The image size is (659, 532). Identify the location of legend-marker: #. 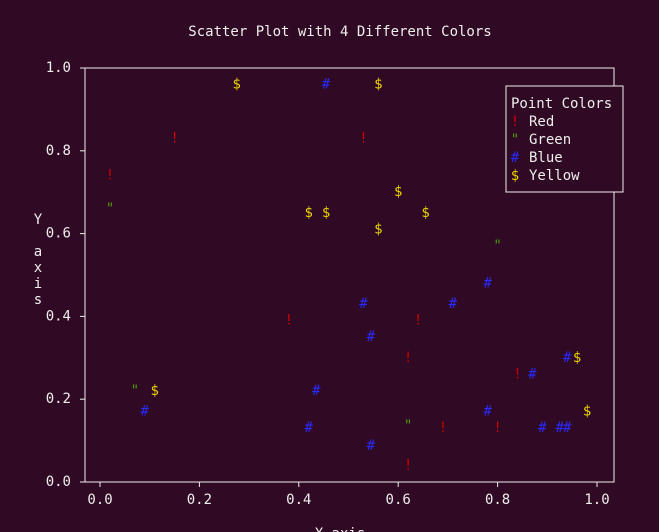
(515, 158).